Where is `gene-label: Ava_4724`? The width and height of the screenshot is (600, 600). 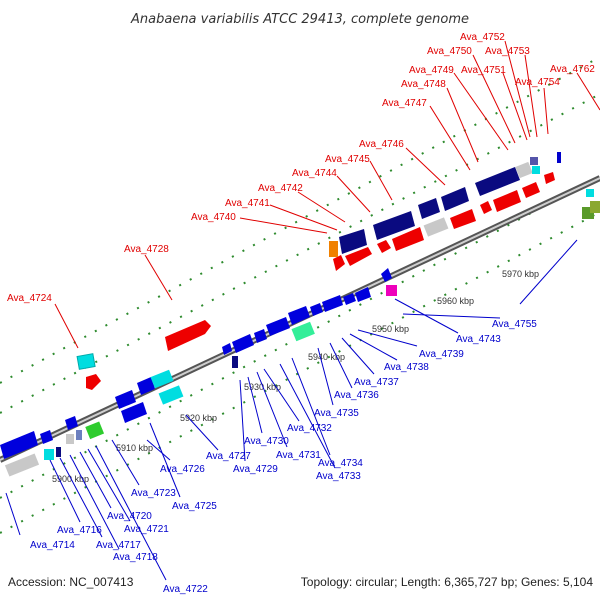
gene-label: Ava_4724 is located at coordinates (29, 298).